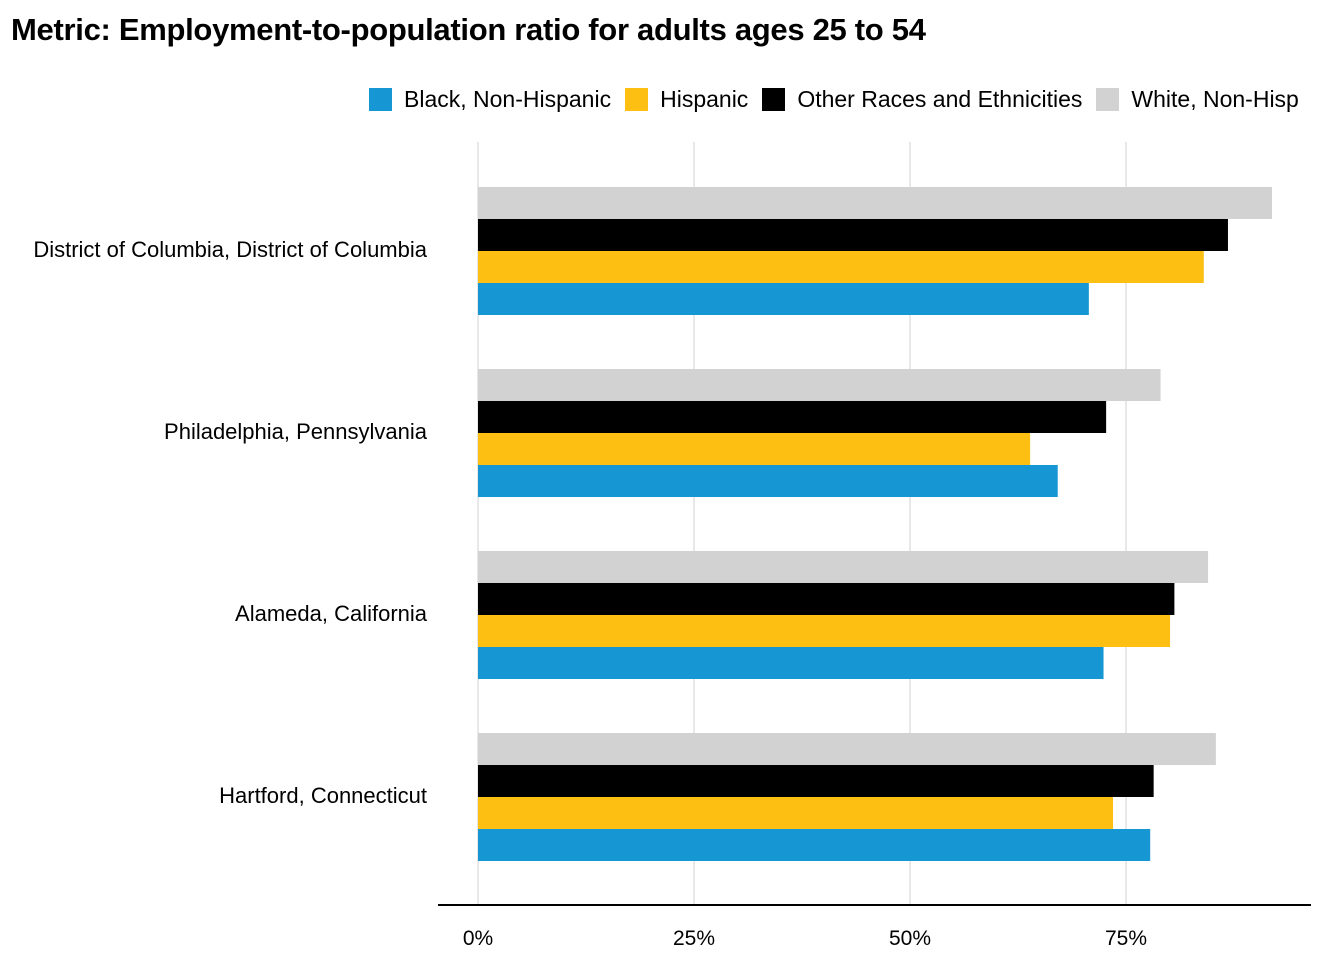  What do you see at coordinates (331, 613) in the screenshot?
I see `category-label-alameda-california: Alameda, California` at bounding box center [331, 613].